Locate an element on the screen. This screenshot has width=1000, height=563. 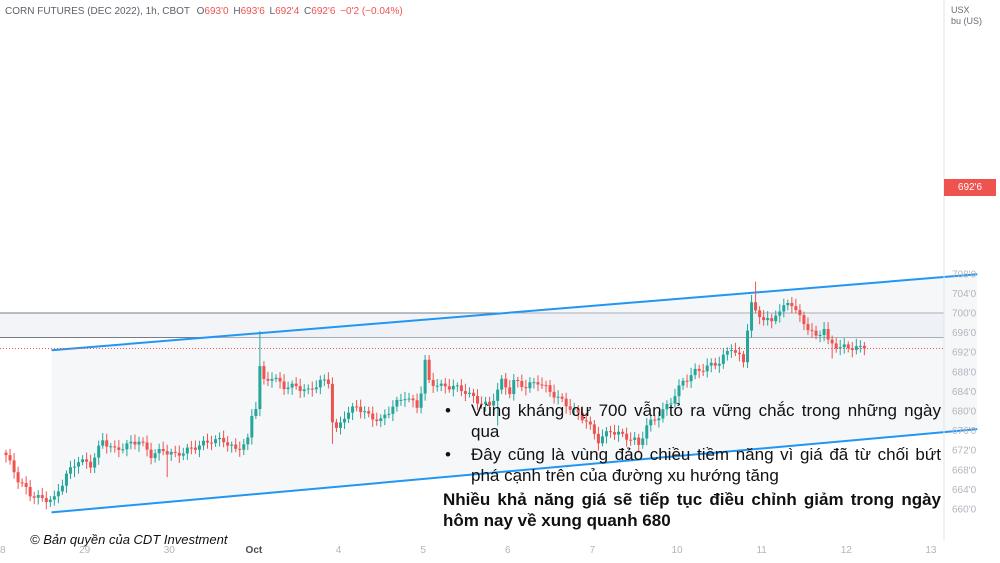
price-tick-label: 688'0 is located at coordinates (964, 372).